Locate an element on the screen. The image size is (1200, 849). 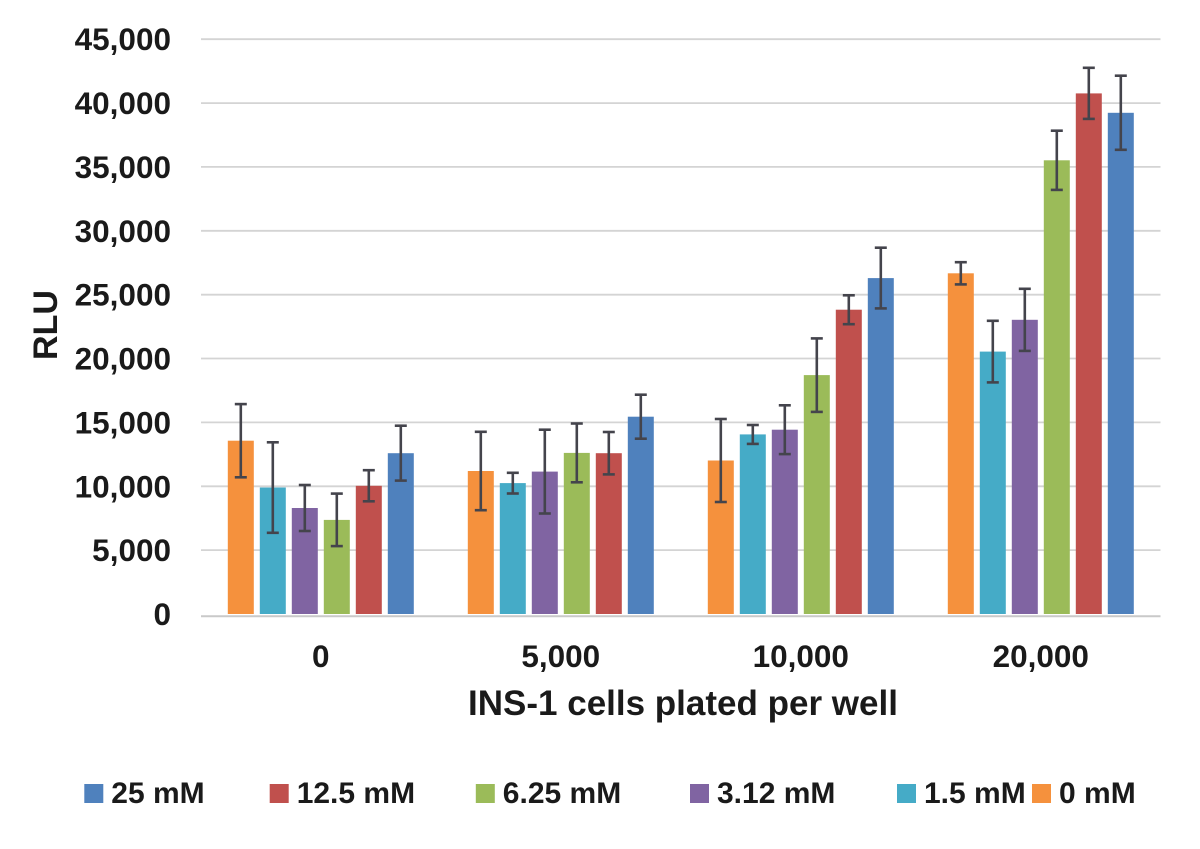
svg-text: 6.25 mM is located at coordinates (562, 793).